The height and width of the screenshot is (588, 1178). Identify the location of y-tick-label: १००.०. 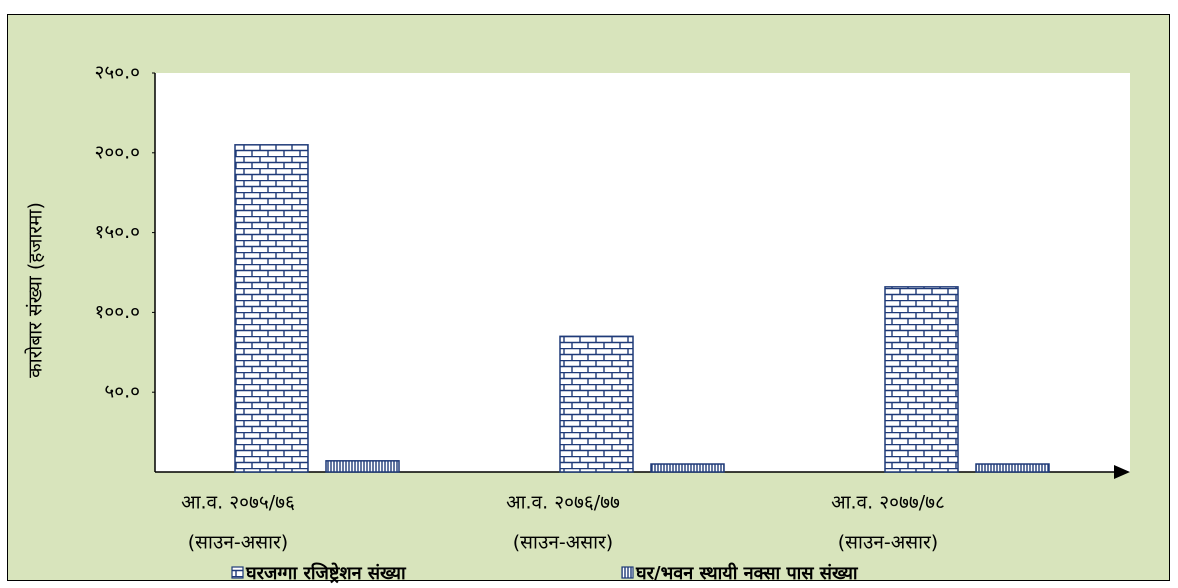
(117, 312).